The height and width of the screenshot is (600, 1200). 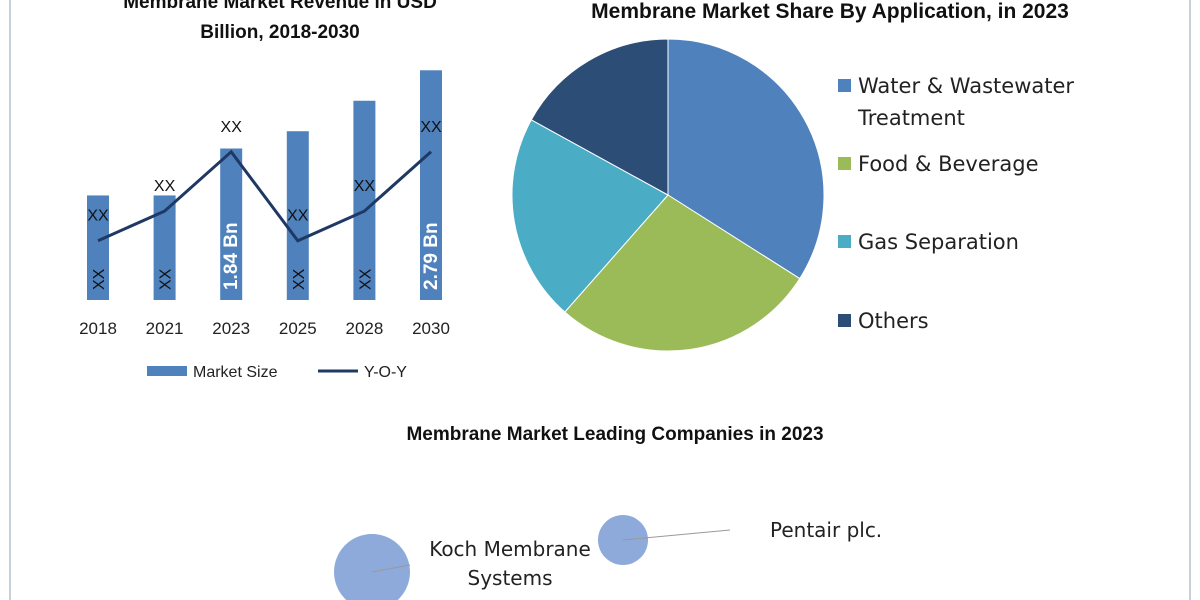 What do you see at coordinates (510, 563) in the screenshot?
I see `bubble-label: Koch Membrane Systems` at bounding box center [510, 563].